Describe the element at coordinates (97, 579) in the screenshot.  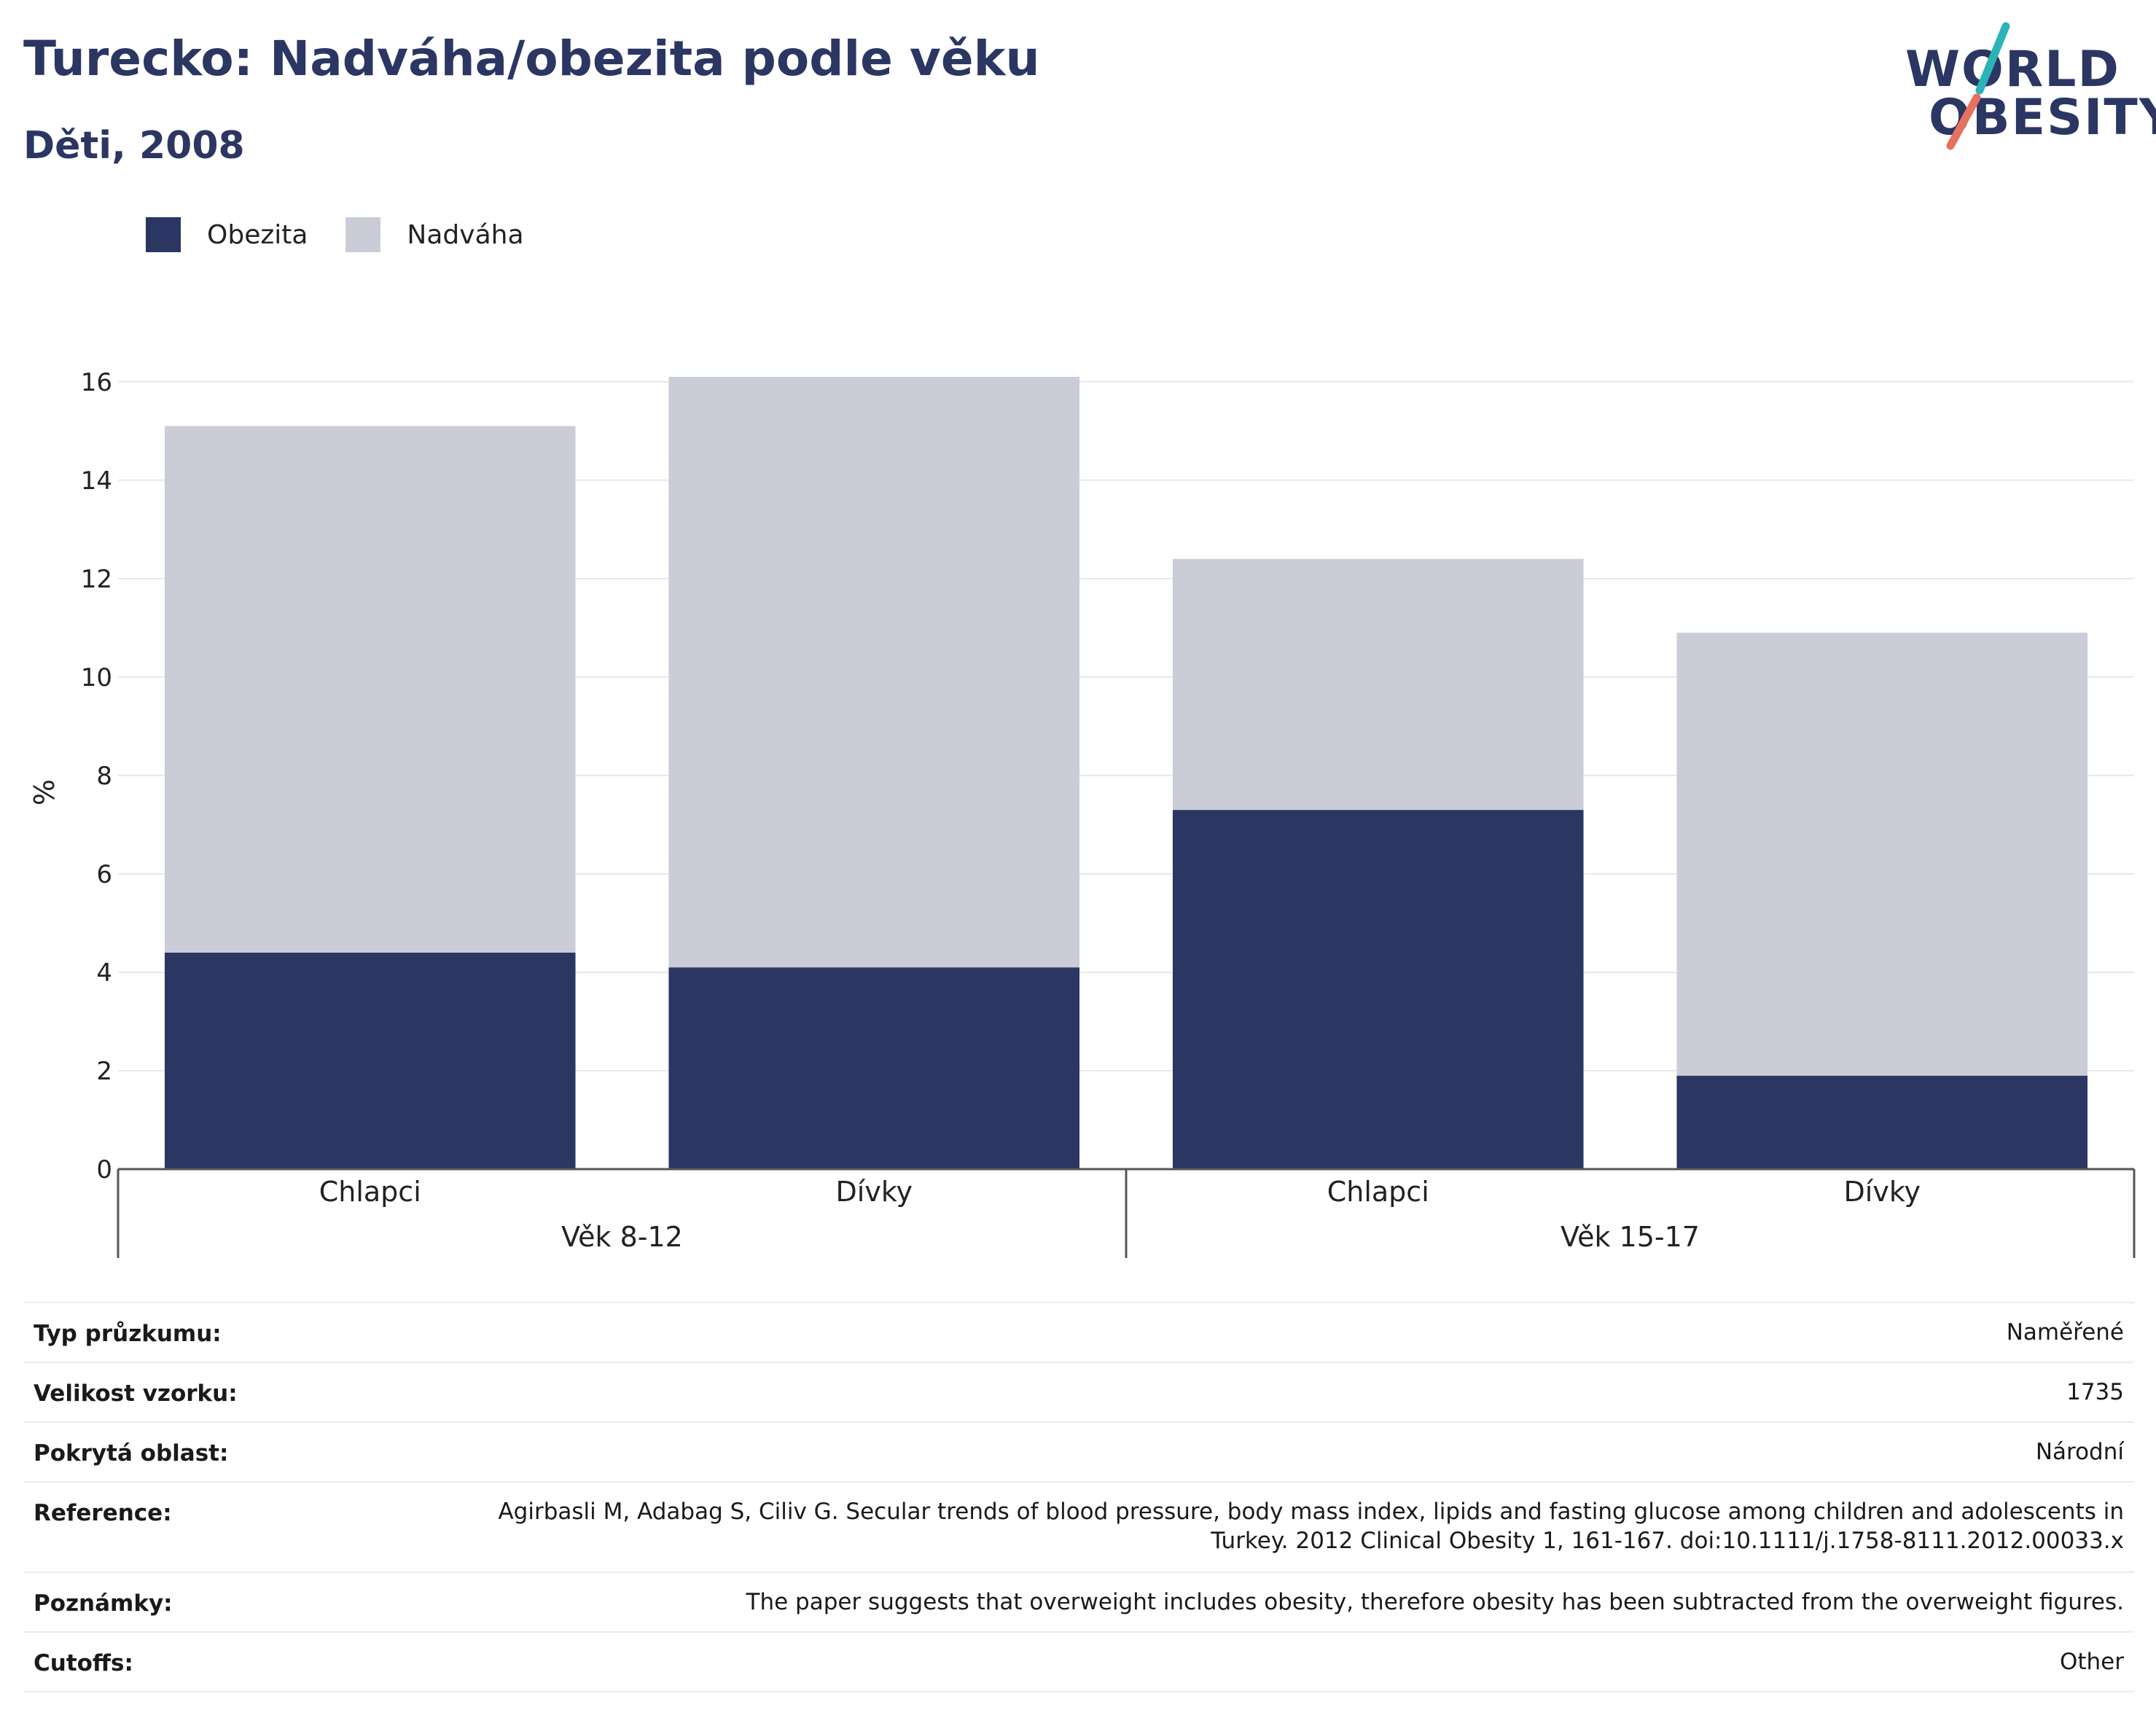
I see `y-tick-label: 12` at that location.